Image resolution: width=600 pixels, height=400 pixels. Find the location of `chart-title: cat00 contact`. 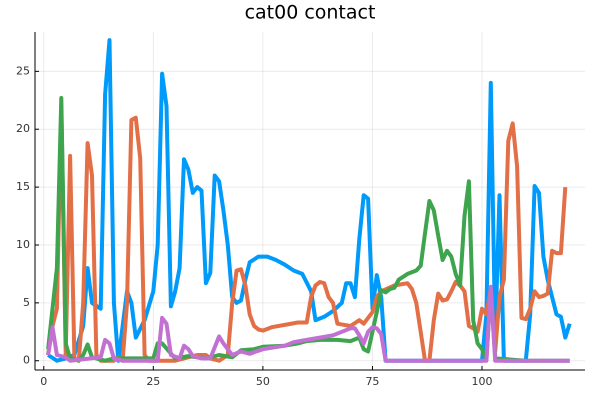

chart-title: cat00 contact is located at coordinates (310, 13).